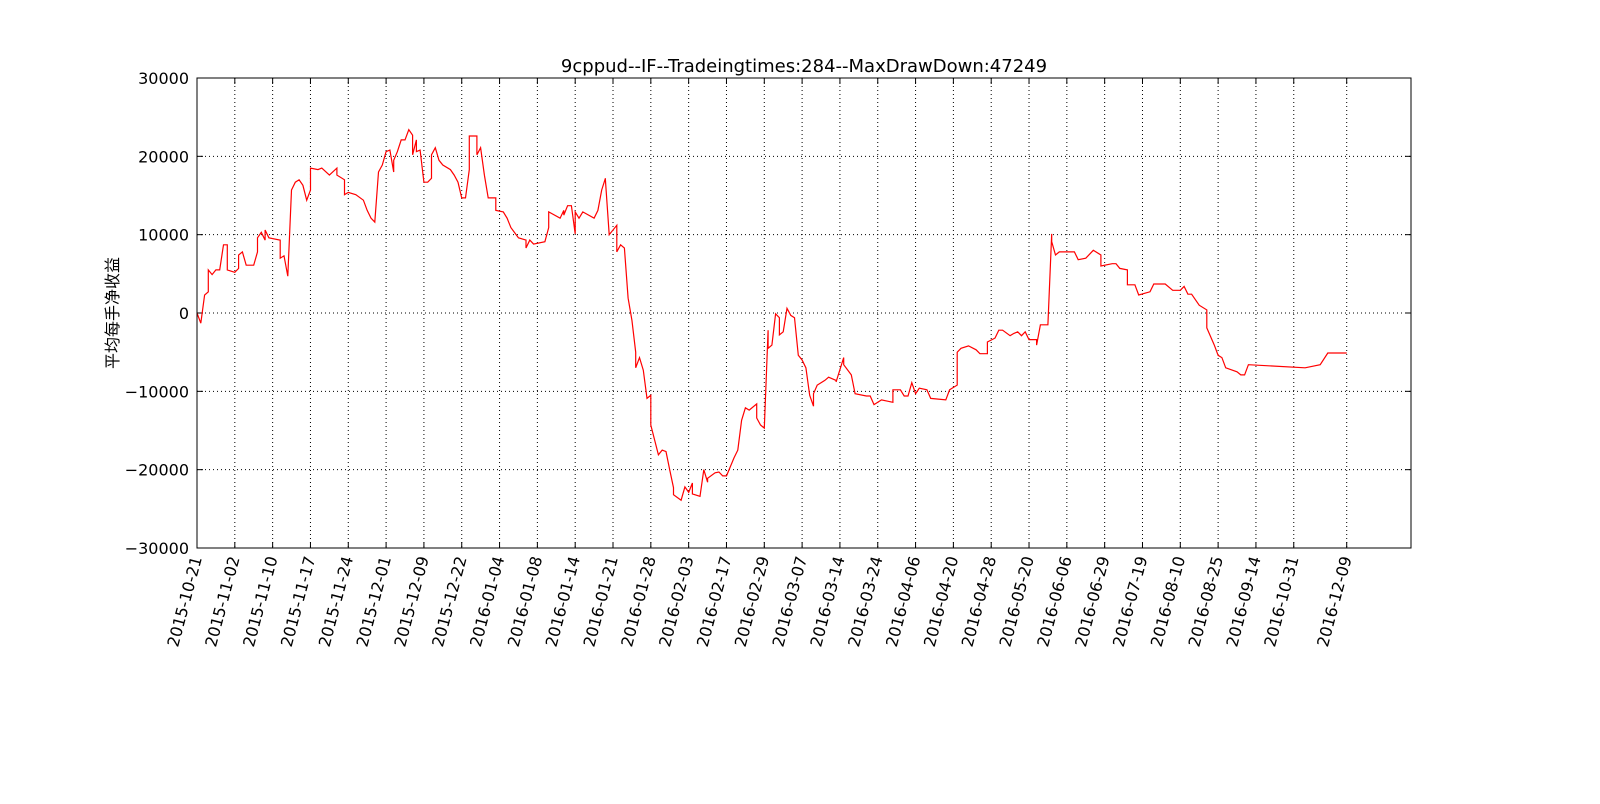  I want to click on y-tick-label: 20000, so click(163, 156).